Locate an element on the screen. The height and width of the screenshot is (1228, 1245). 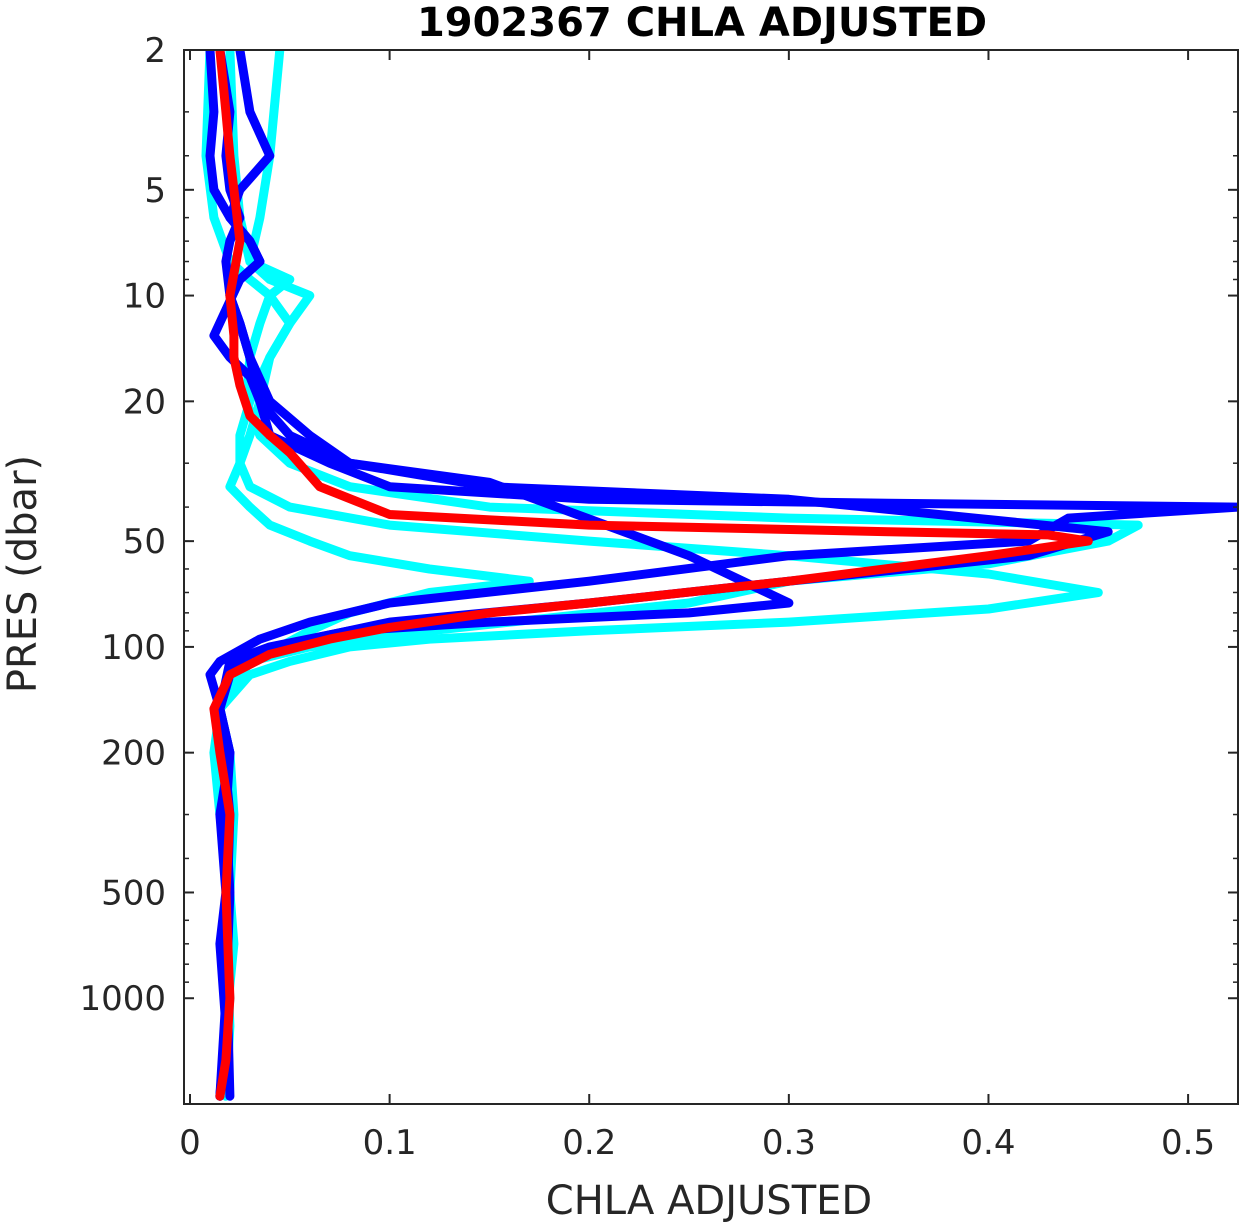
y-tick-label: 20 is located at coordinates (144, 402).